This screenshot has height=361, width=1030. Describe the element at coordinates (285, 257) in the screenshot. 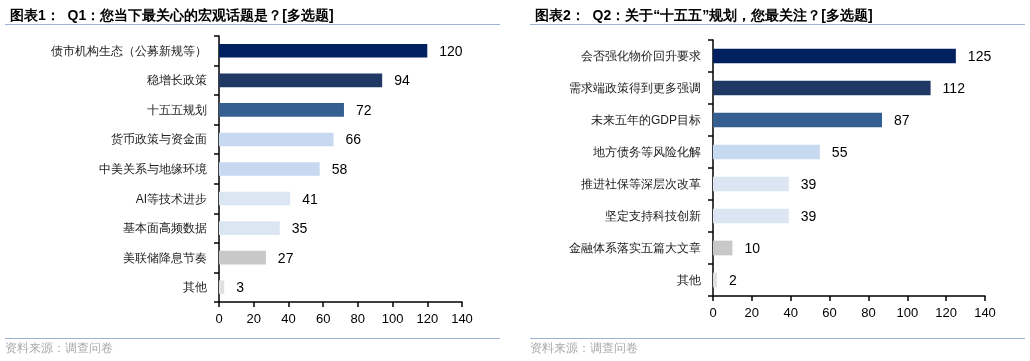

I see `data-label: 27` at that location.